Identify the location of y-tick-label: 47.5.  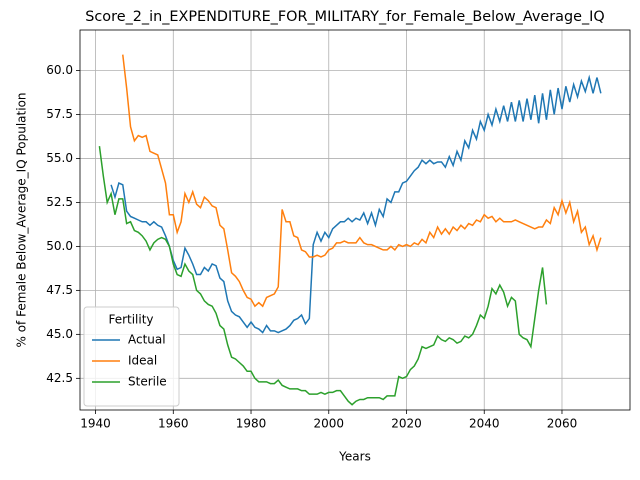
(59, 290).